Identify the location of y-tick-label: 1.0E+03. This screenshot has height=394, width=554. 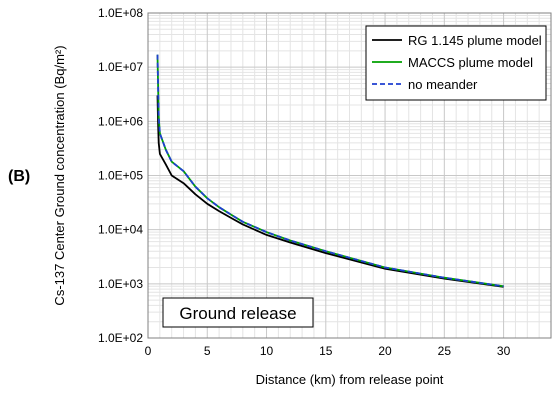
(120, 284).